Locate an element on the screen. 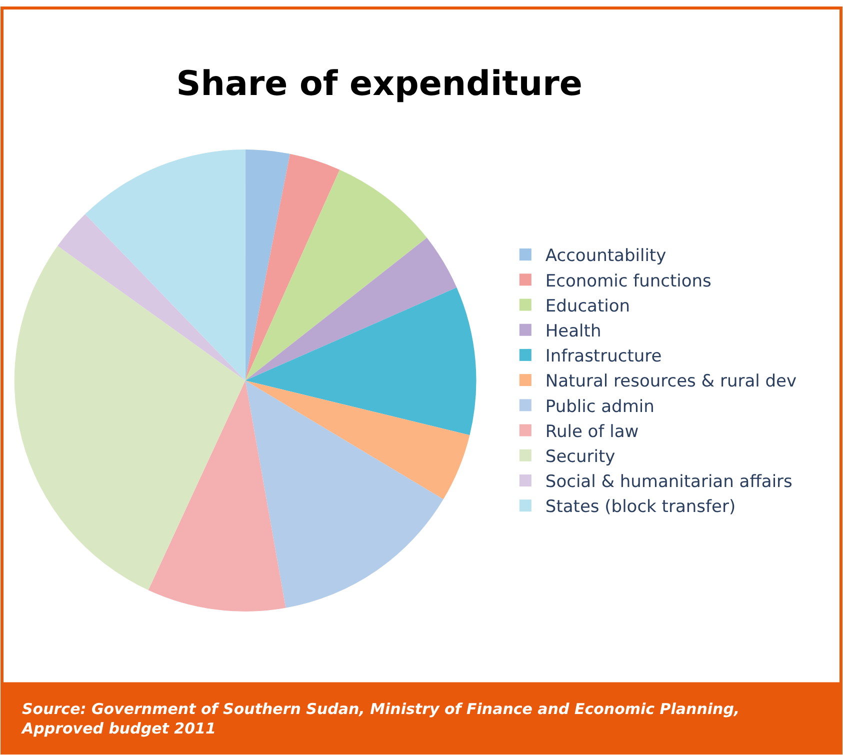 The height and width of the screenshot is (755, 843). legend-label: Accountability is located at coordinates (605, 256).